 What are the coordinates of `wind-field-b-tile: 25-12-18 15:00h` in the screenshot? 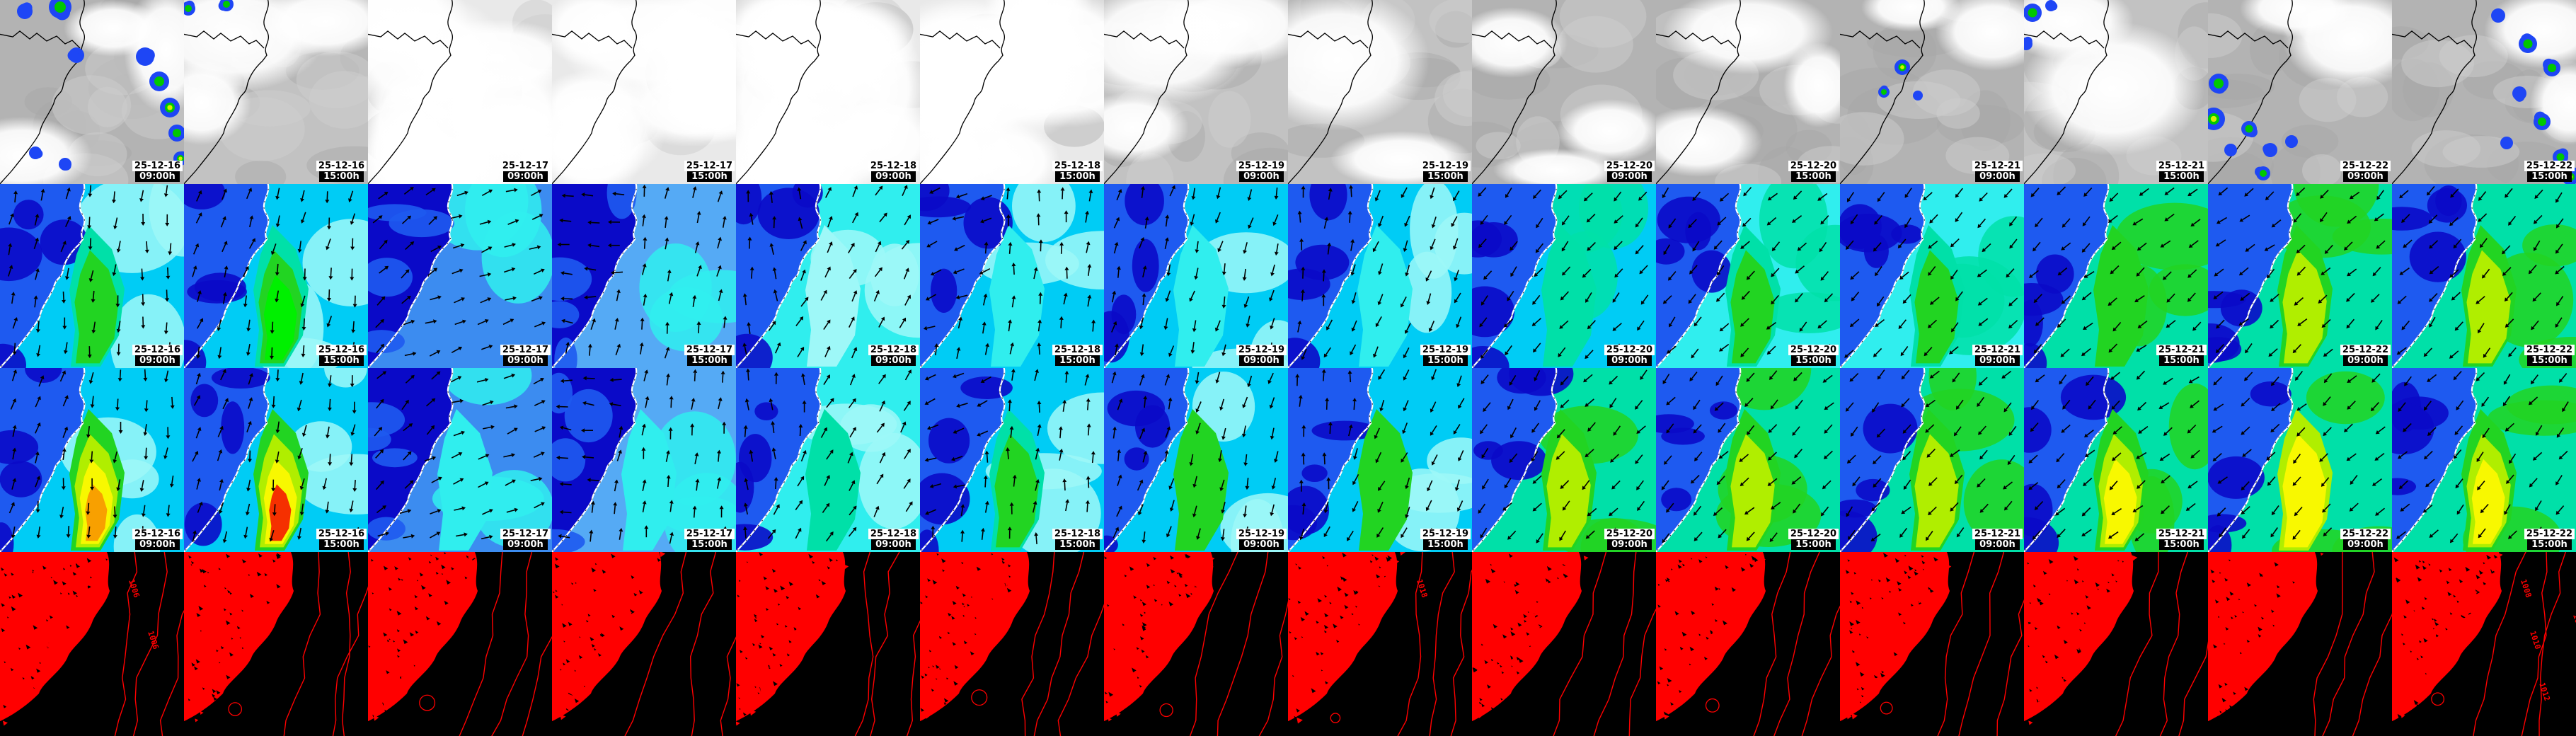 It's located at (1012, 460).